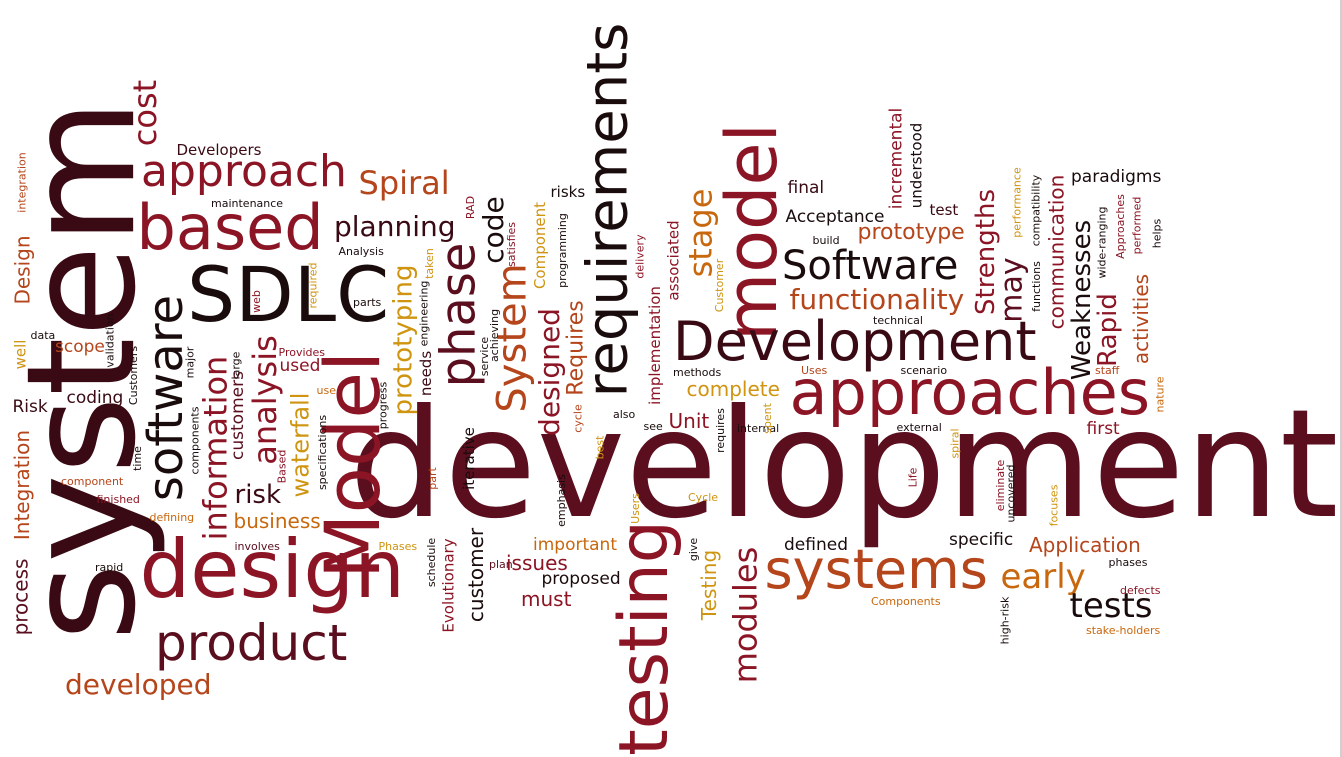 The height and width of the screenshot is (757, 1342). Describe the element at coordinates (300, 365) in the screenshot. I see `cloud-word-used: used` at that location.